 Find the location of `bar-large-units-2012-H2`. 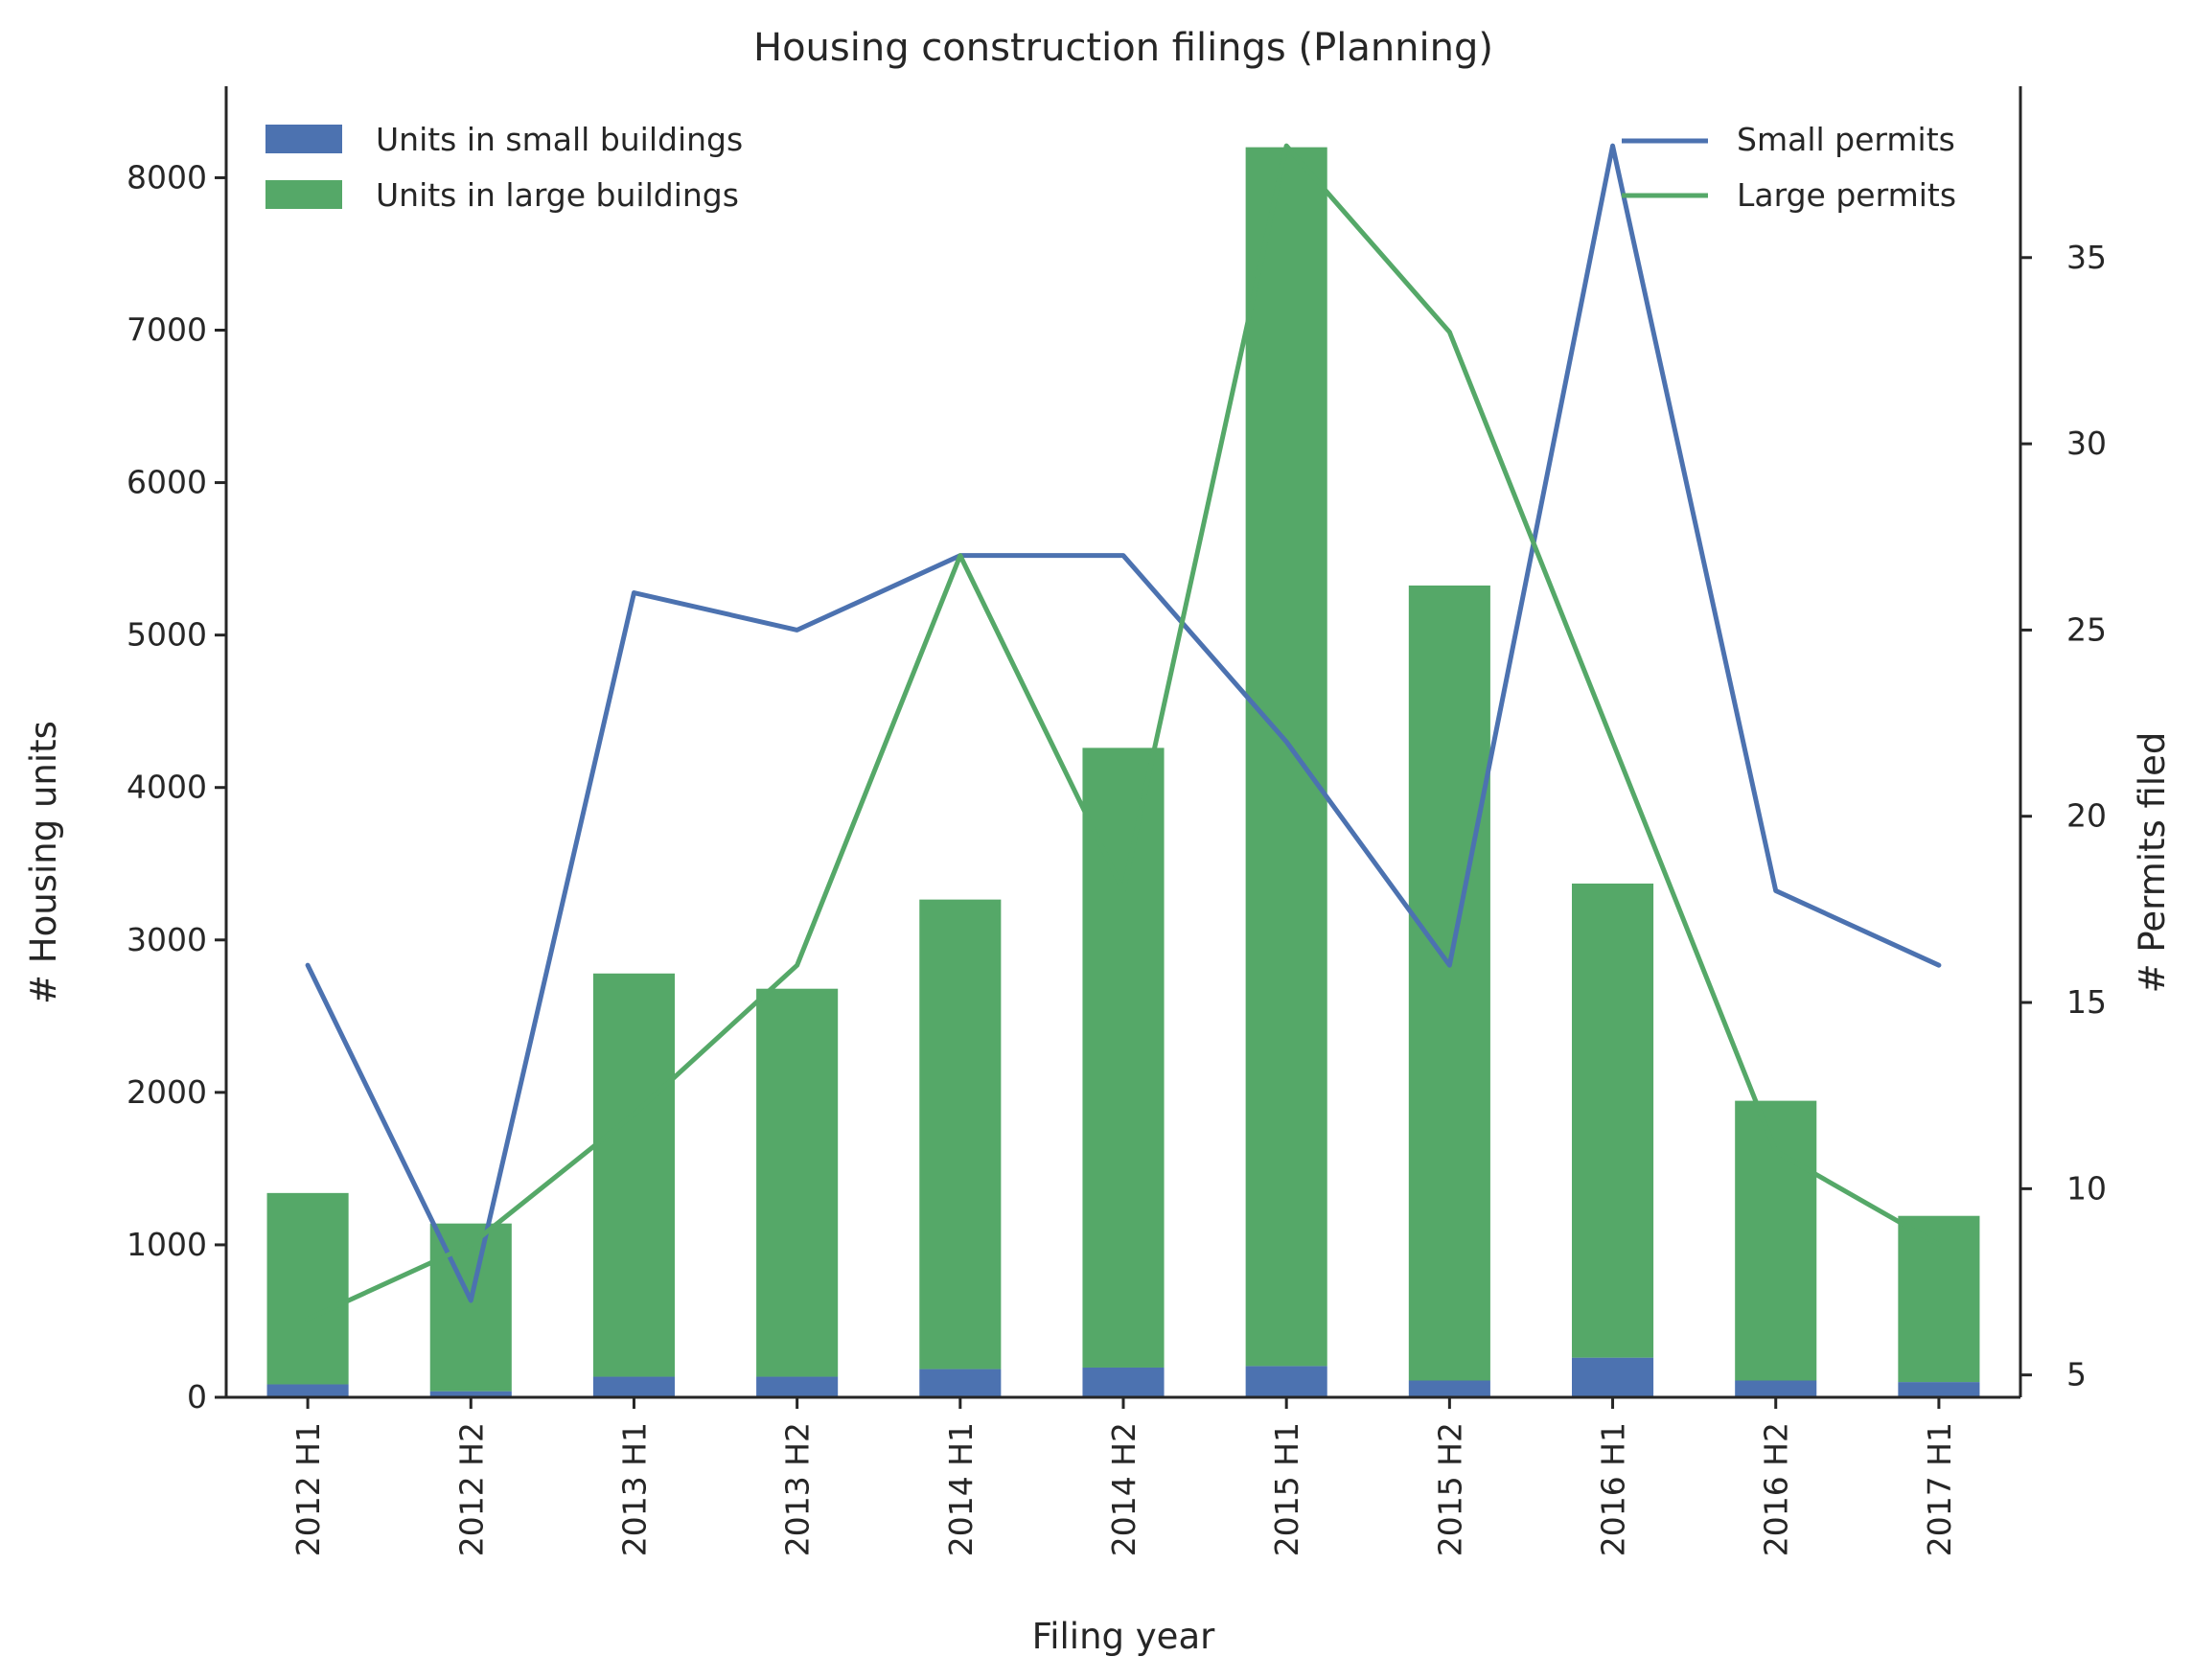

bar-large-units-2012-H2 is located at coordinates (470, 1307).